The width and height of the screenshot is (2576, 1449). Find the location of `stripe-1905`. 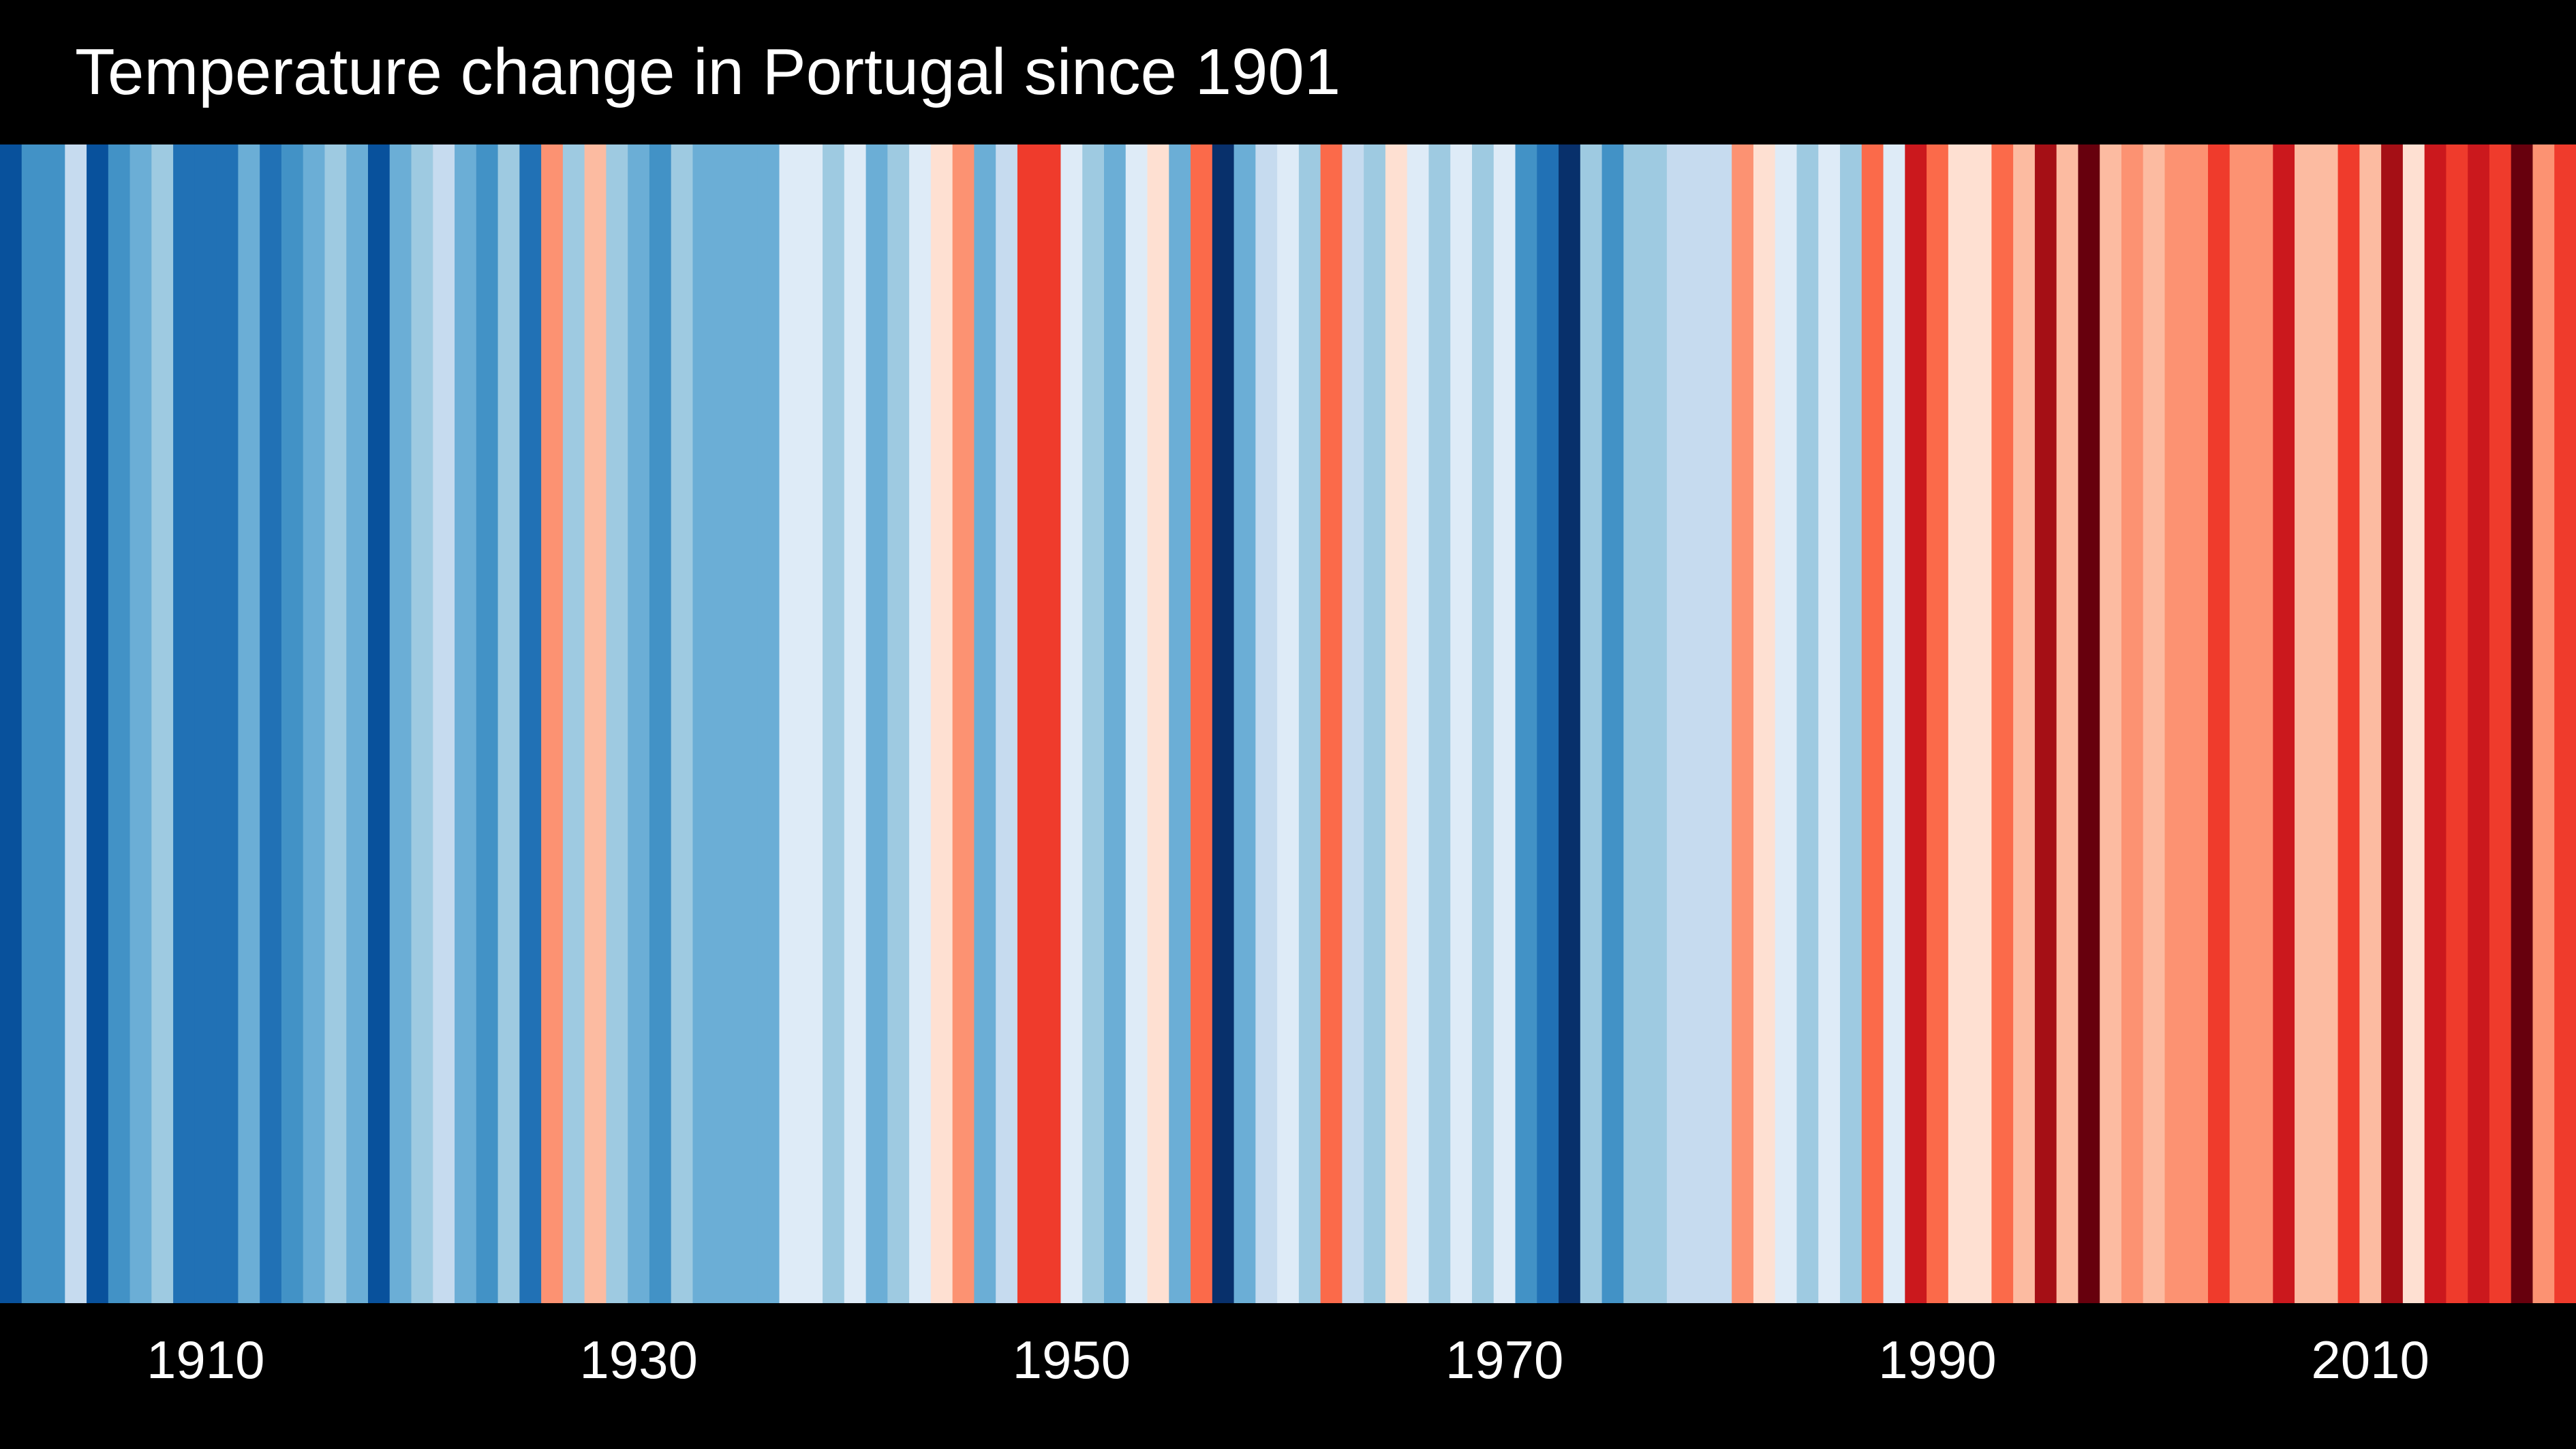

stripe-1905 is located at coordinates (98, 723).